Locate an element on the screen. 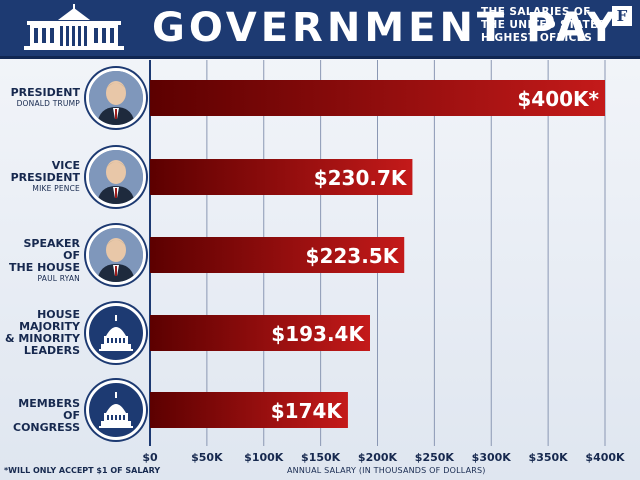 This screenshot has width=640, height=480. category-sublabel: DONALD TRUMP is located at coordinates (48, 103).